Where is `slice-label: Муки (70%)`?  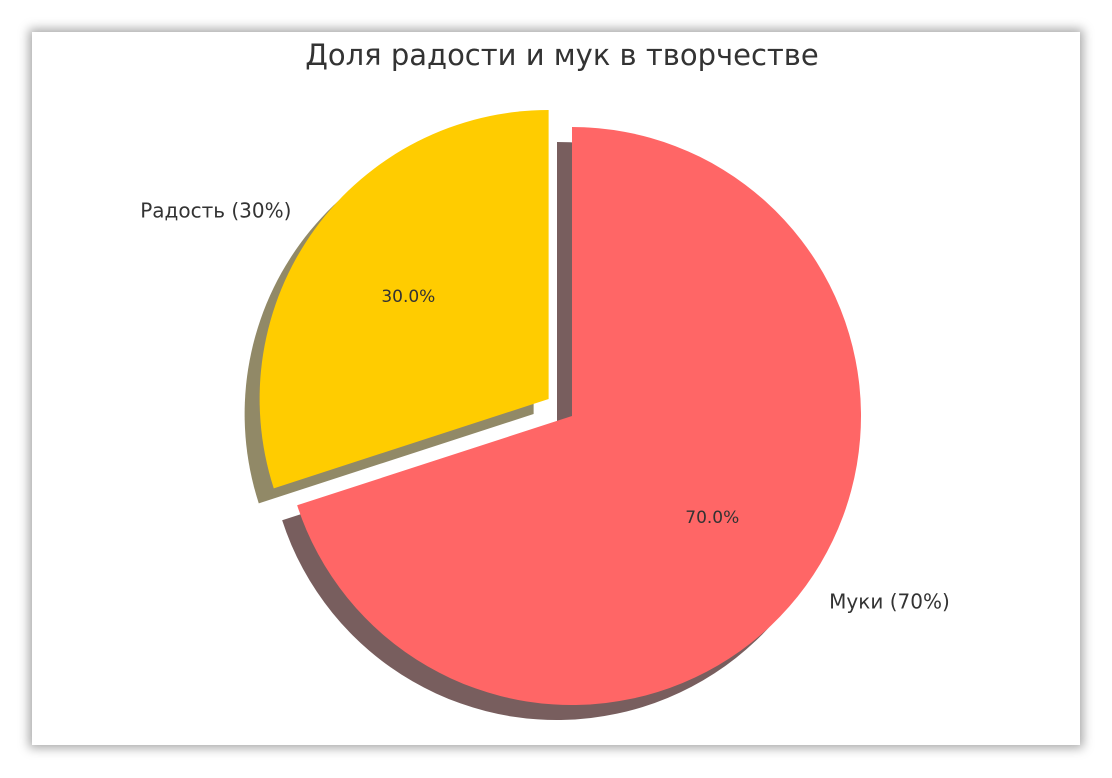 slice-label: Муки (70%) is located at coordinates (889, 601).